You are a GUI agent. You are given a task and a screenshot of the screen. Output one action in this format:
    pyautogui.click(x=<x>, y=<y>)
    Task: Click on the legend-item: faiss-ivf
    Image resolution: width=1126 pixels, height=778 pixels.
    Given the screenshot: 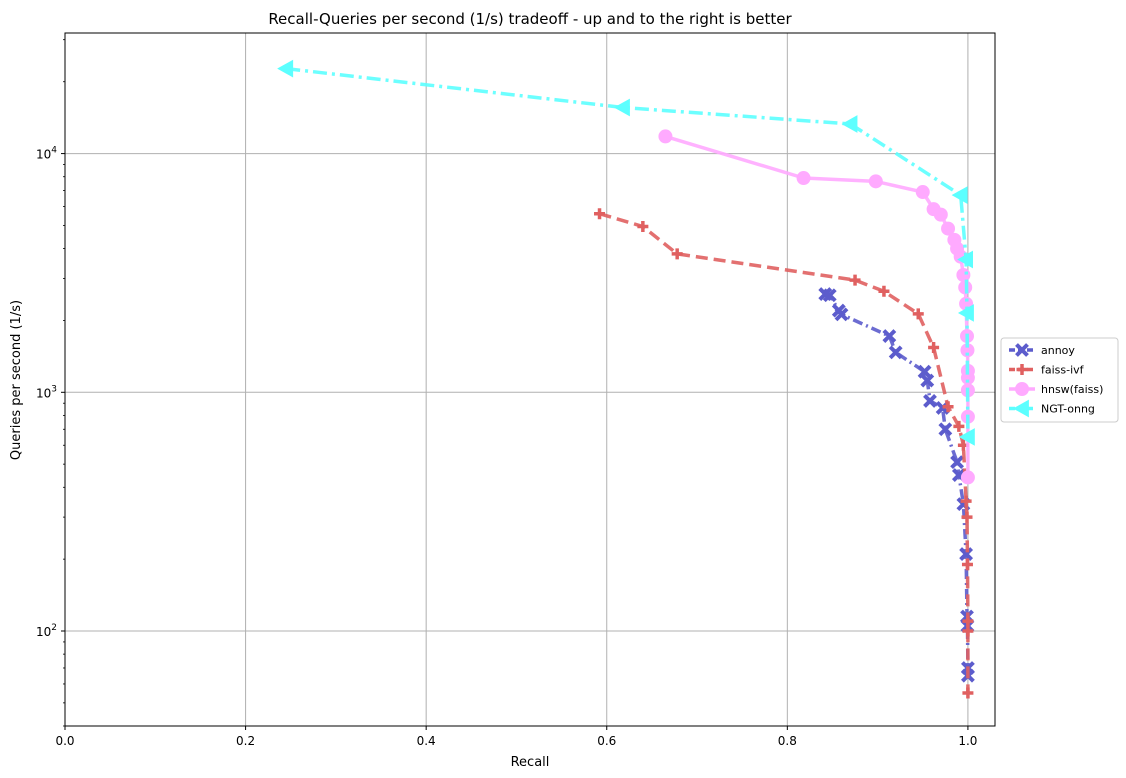 What is the action you would take?
    pyautogui.click(x=1047, y=370)
    